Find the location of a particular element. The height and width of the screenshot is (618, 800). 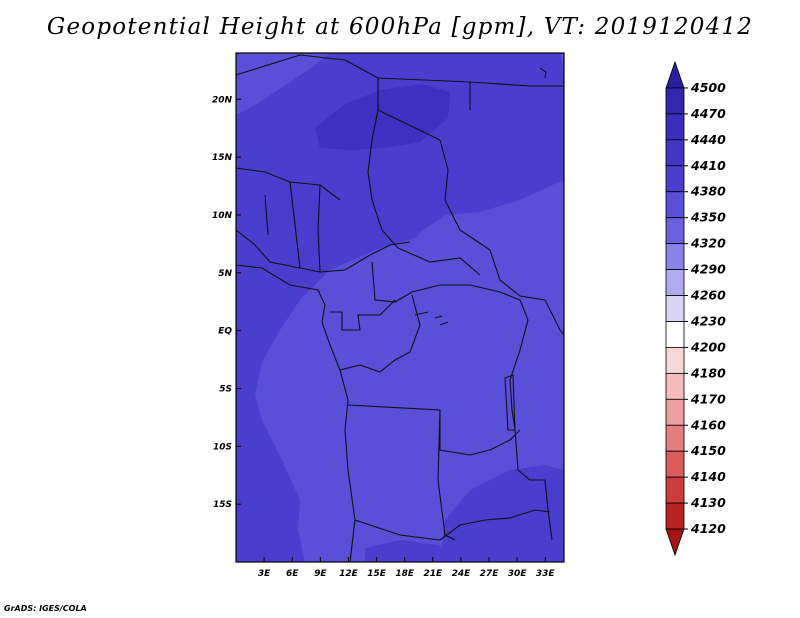

contour-fill-4410-southeast is located at coordinates (502, 513).